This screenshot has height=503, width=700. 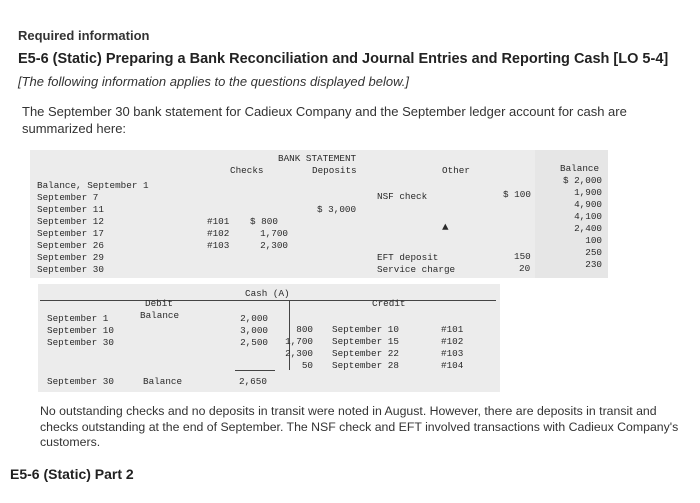 What do you see at coordinates (307, 365) in the screenshot?
I see `credit-amount: 50` at bounding box center [307, 365].